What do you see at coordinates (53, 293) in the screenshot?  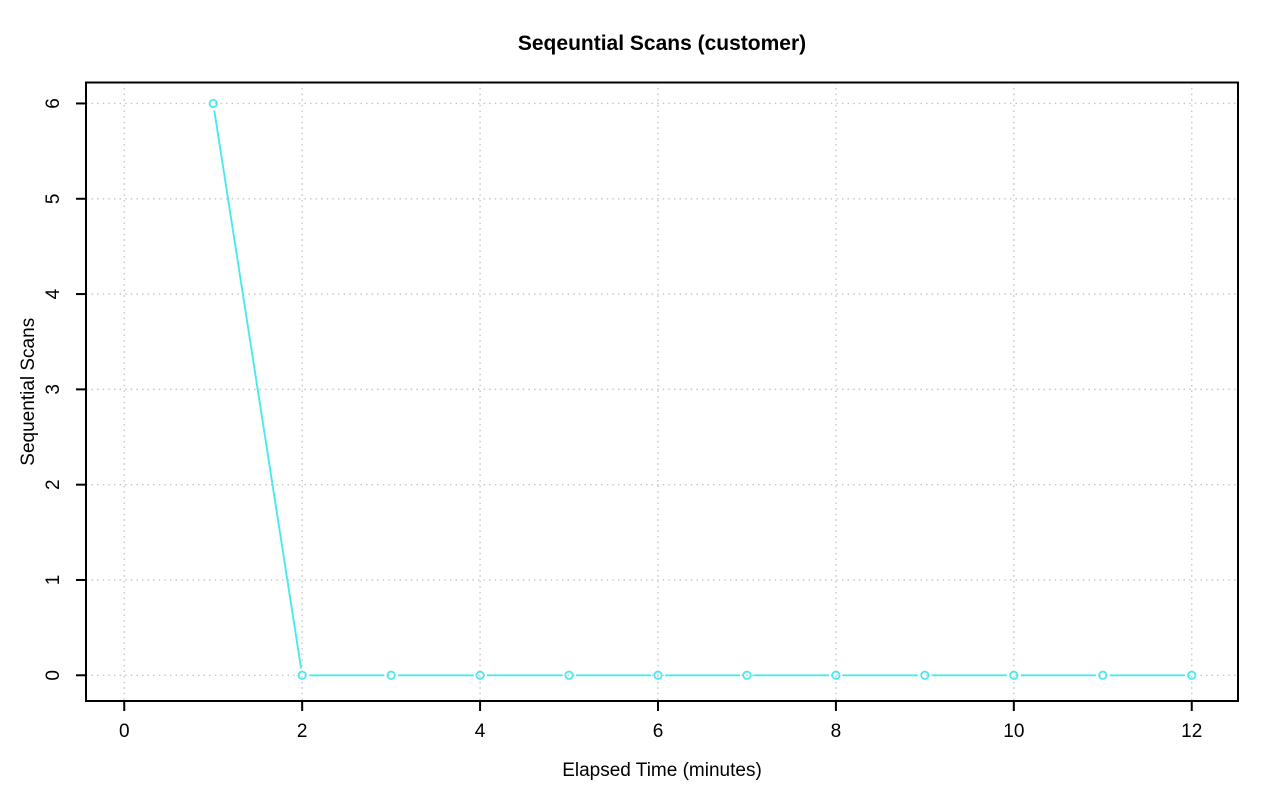 I see `y-tick-label: 4` at bounding box center [53, 293].